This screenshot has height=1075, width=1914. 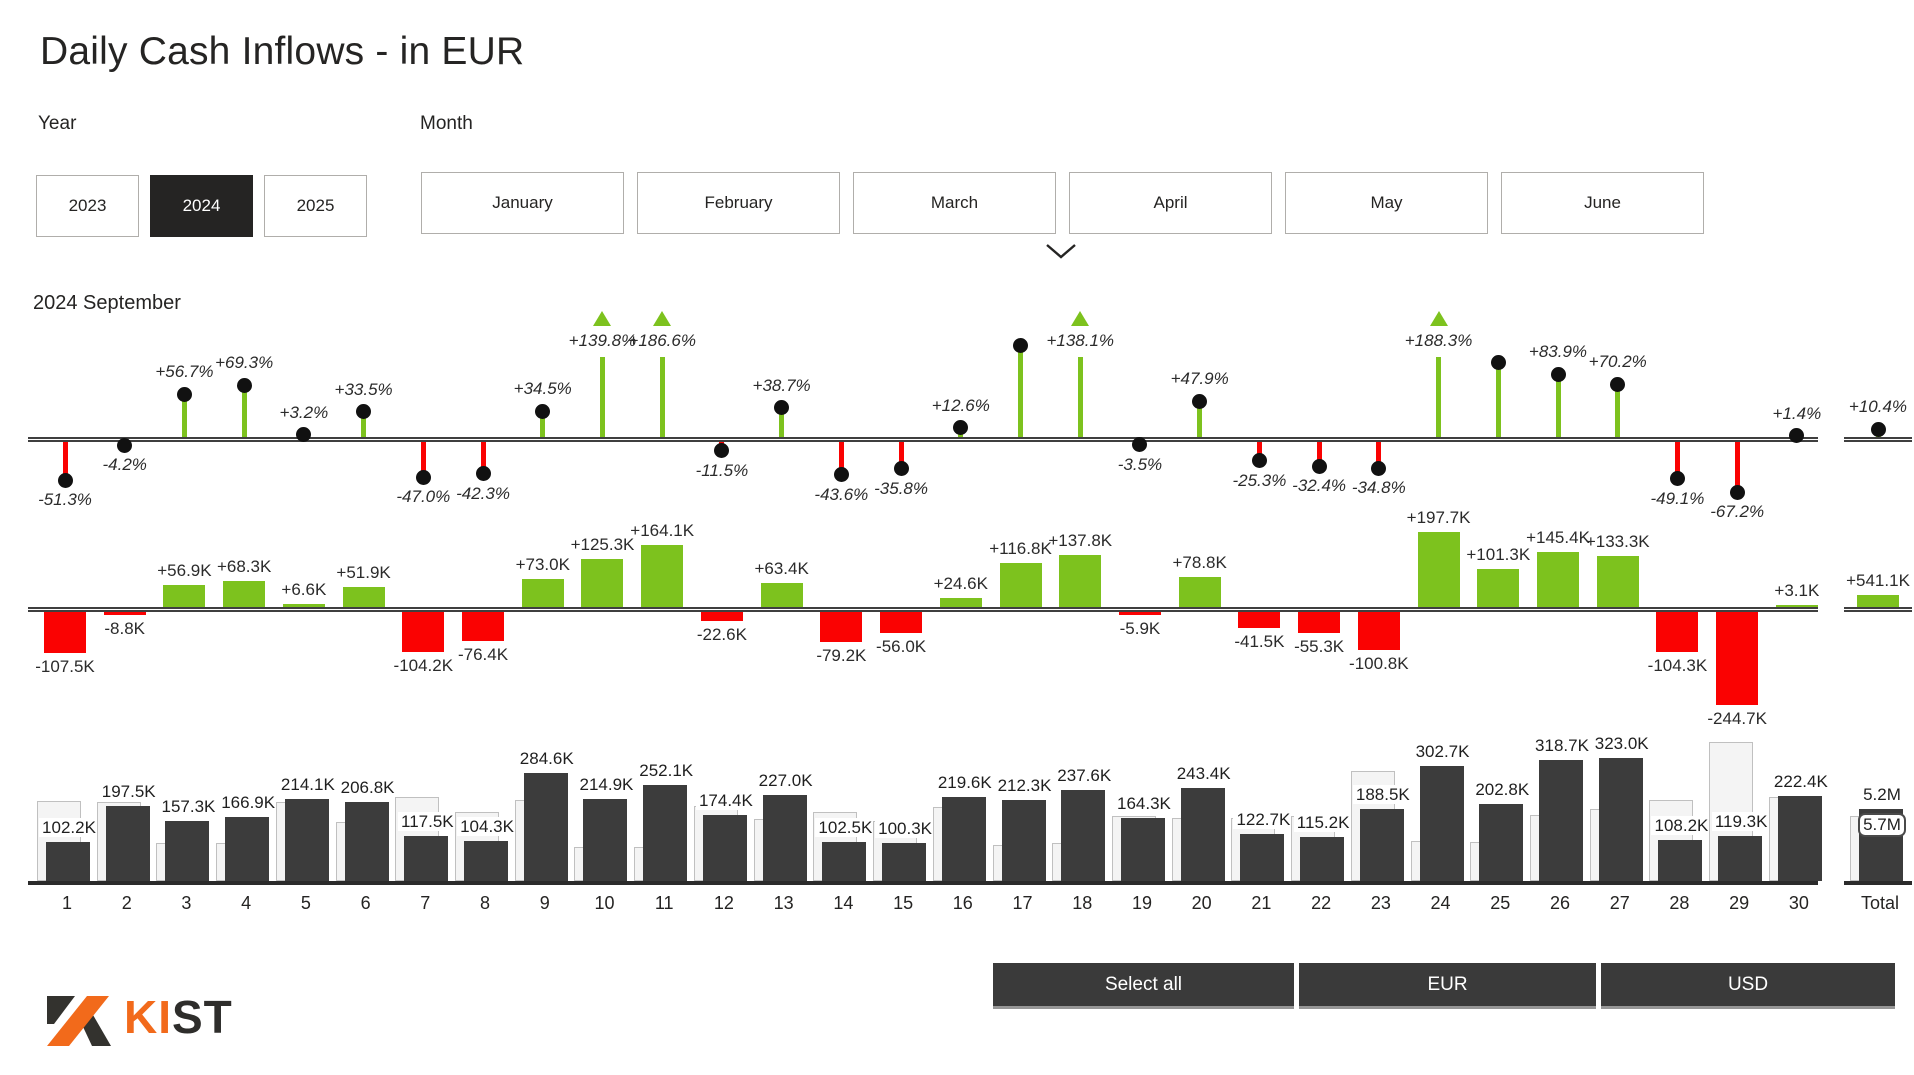 I want to click on eur-button: EUR, so click(x=1447, y=986).